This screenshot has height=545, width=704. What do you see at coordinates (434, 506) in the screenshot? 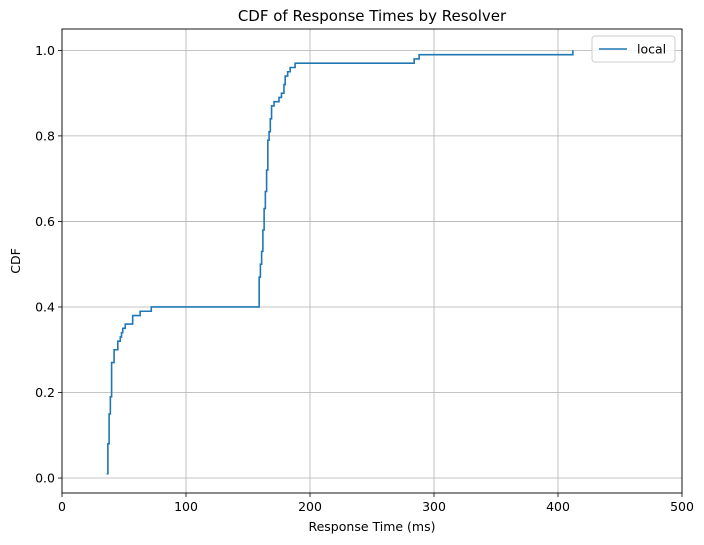
I see `x-tick-label: 300` at bounding box center [434, 506].